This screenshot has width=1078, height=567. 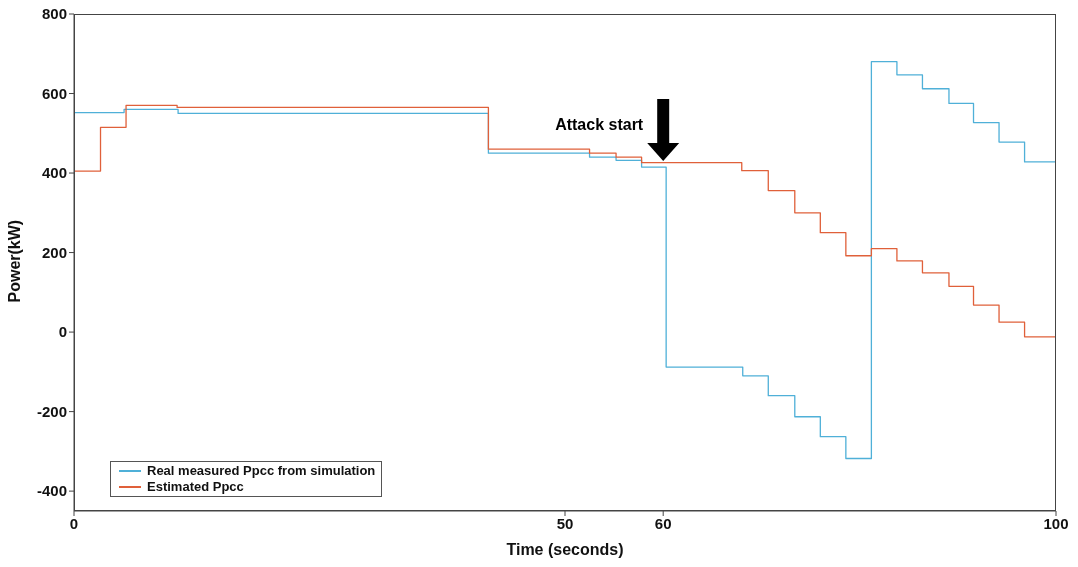 I want to click on legend-label: Estimated Ppcc, so click(x=195, y=487).